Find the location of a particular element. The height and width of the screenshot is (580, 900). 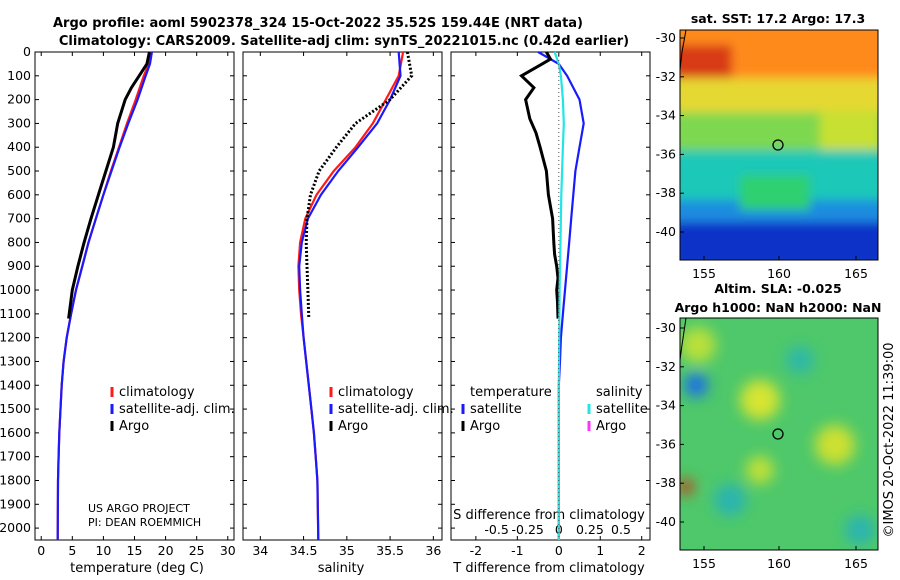

sst-argo-location-marker is located at coordinates (778, 145).